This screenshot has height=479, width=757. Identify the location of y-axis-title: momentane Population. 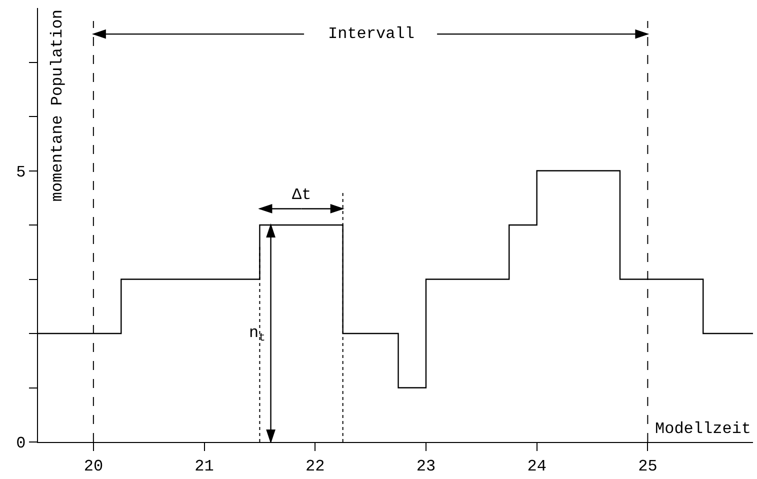
(57, 106).